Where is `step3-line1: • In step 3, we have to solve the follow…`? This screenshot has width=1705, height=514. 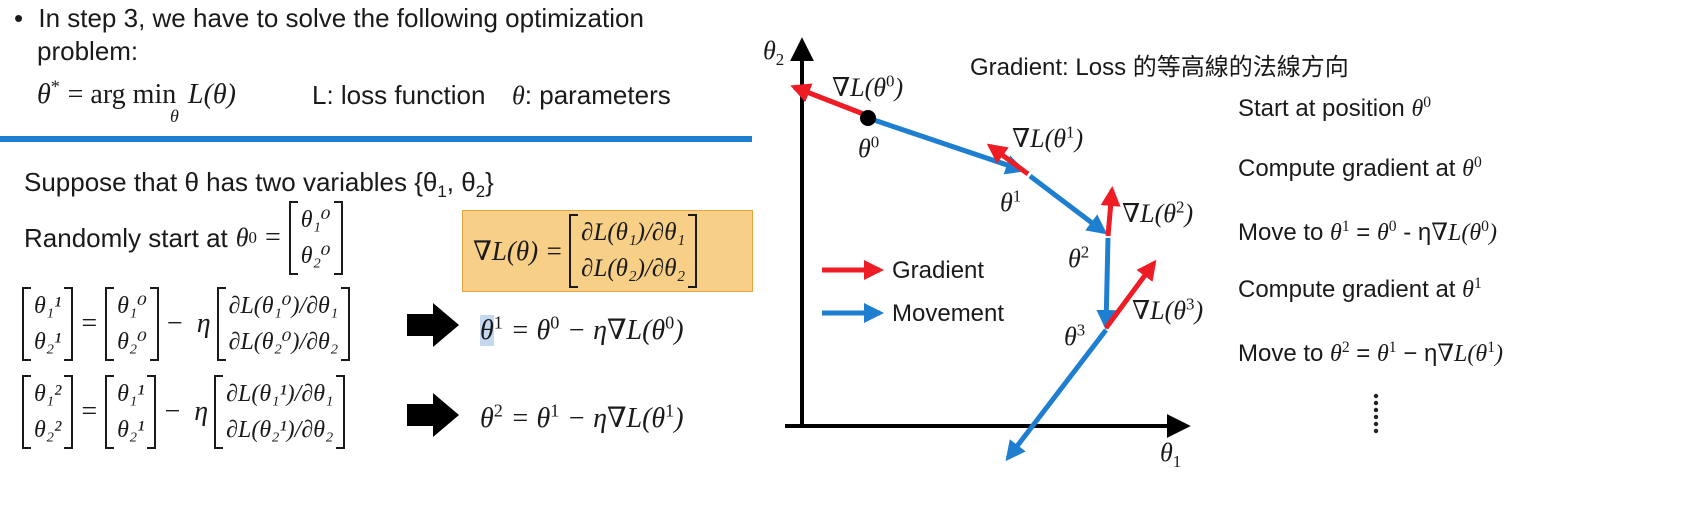
step3-line1: • In step 3, we have to solve the follow… is located at coordinates (329, 18).